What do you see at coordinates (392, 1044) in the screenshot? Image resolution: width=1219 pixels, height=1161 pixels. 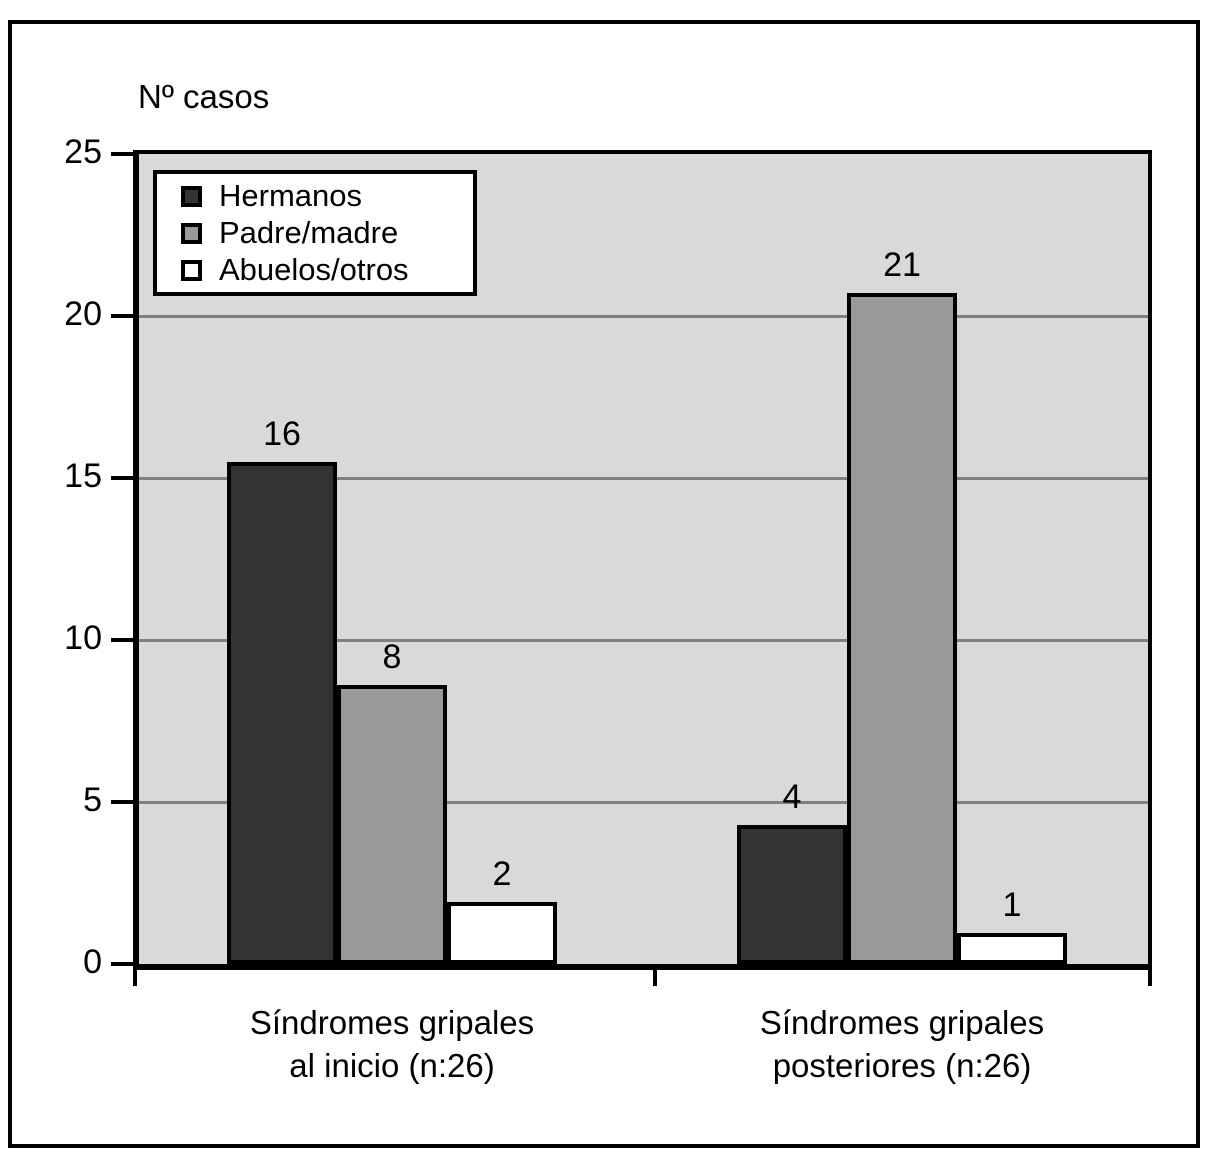 I see `category-label-group1: Síndromes gripales al inicio (n:26)` at bounding box center [392, 1044].